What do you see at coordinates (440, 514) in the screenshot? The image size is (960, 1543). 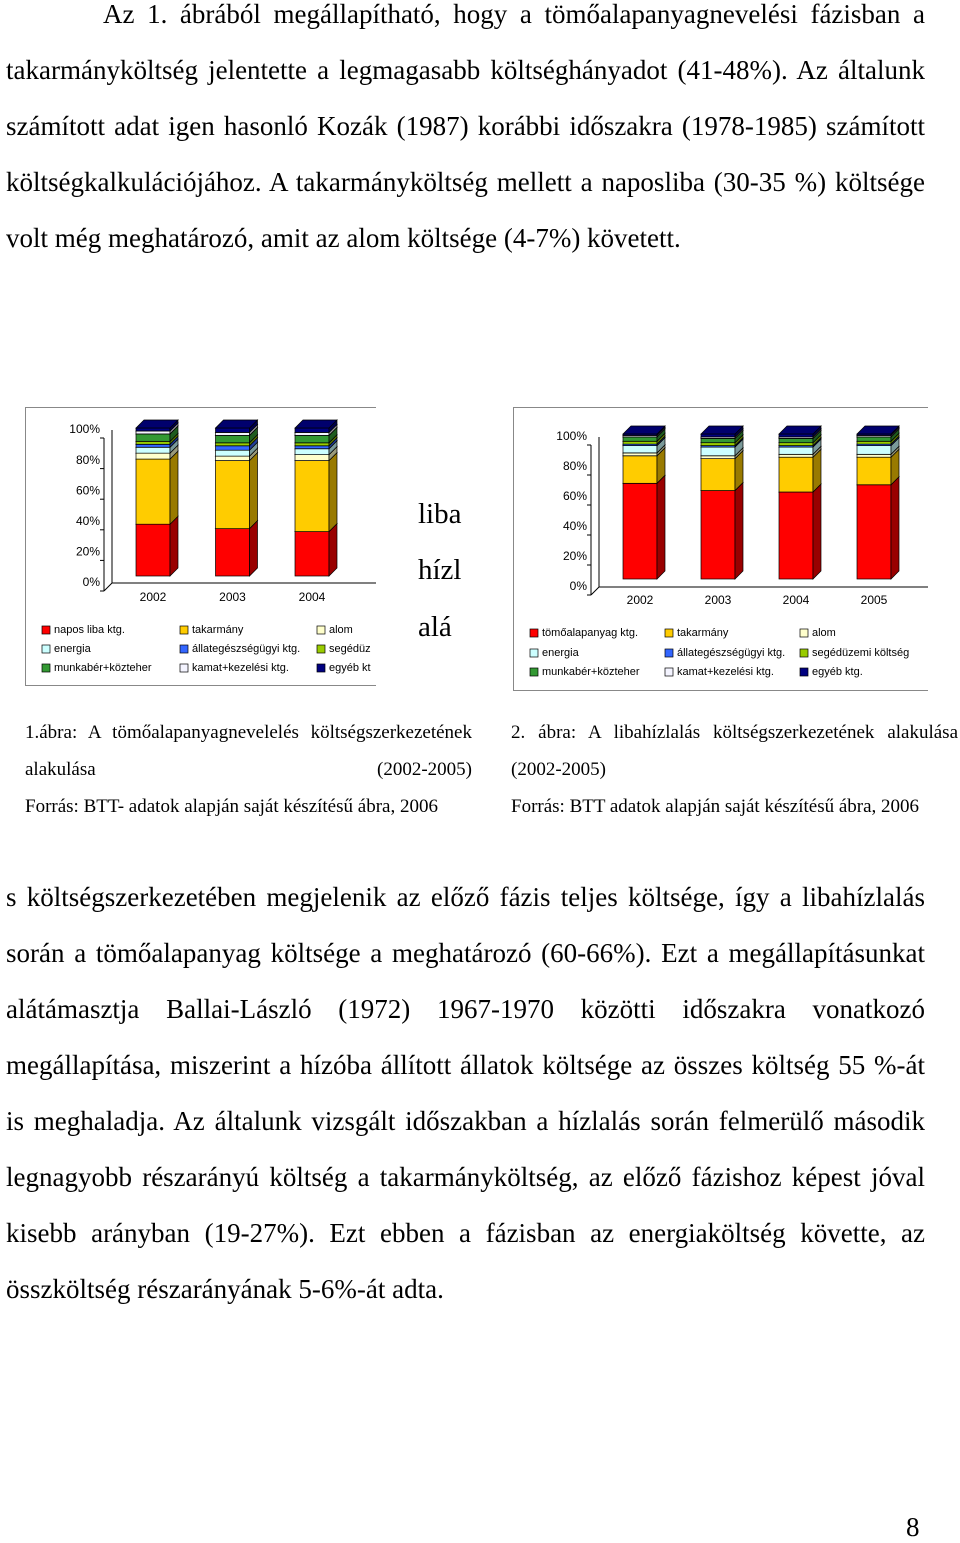 I see `fragment: liba` at bounding box center [440, 514].